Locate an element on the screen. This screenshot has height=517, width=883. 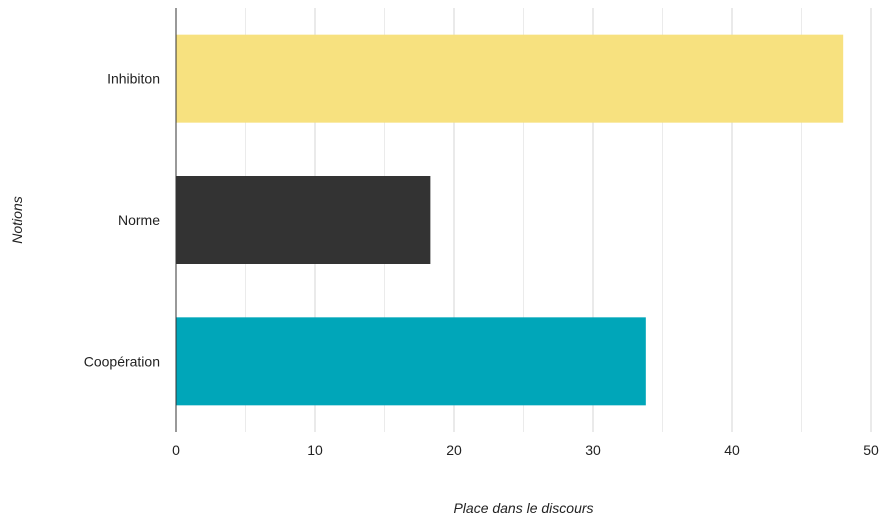
x-axis-ticks: 0 10 20 30 40 50 is located at coordinates (525, 450).